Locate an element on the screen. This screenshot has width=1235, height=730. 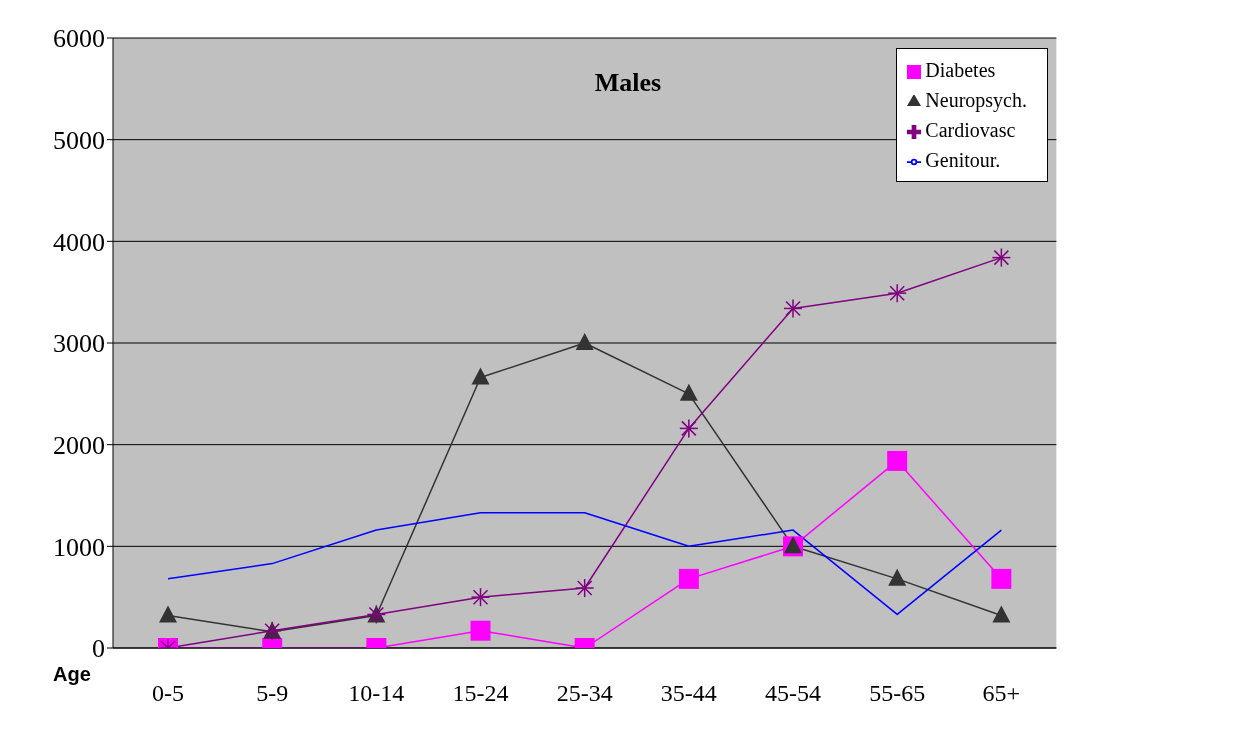
y-tick-label: 4000 is located at coordinates (79, 242).